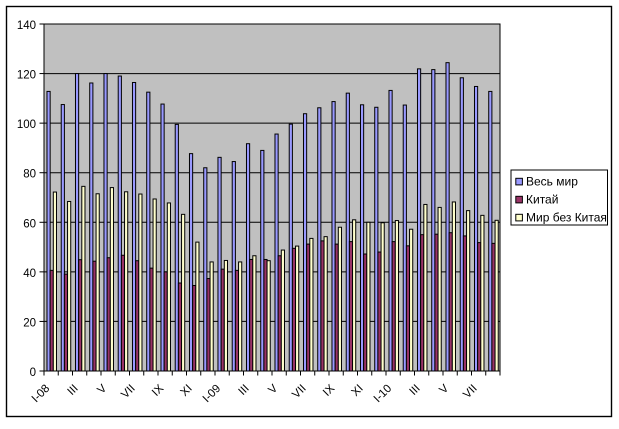  Describe the element at coordinates (29, 274) in the screenshot. I see `svg-text: 40` at that location.